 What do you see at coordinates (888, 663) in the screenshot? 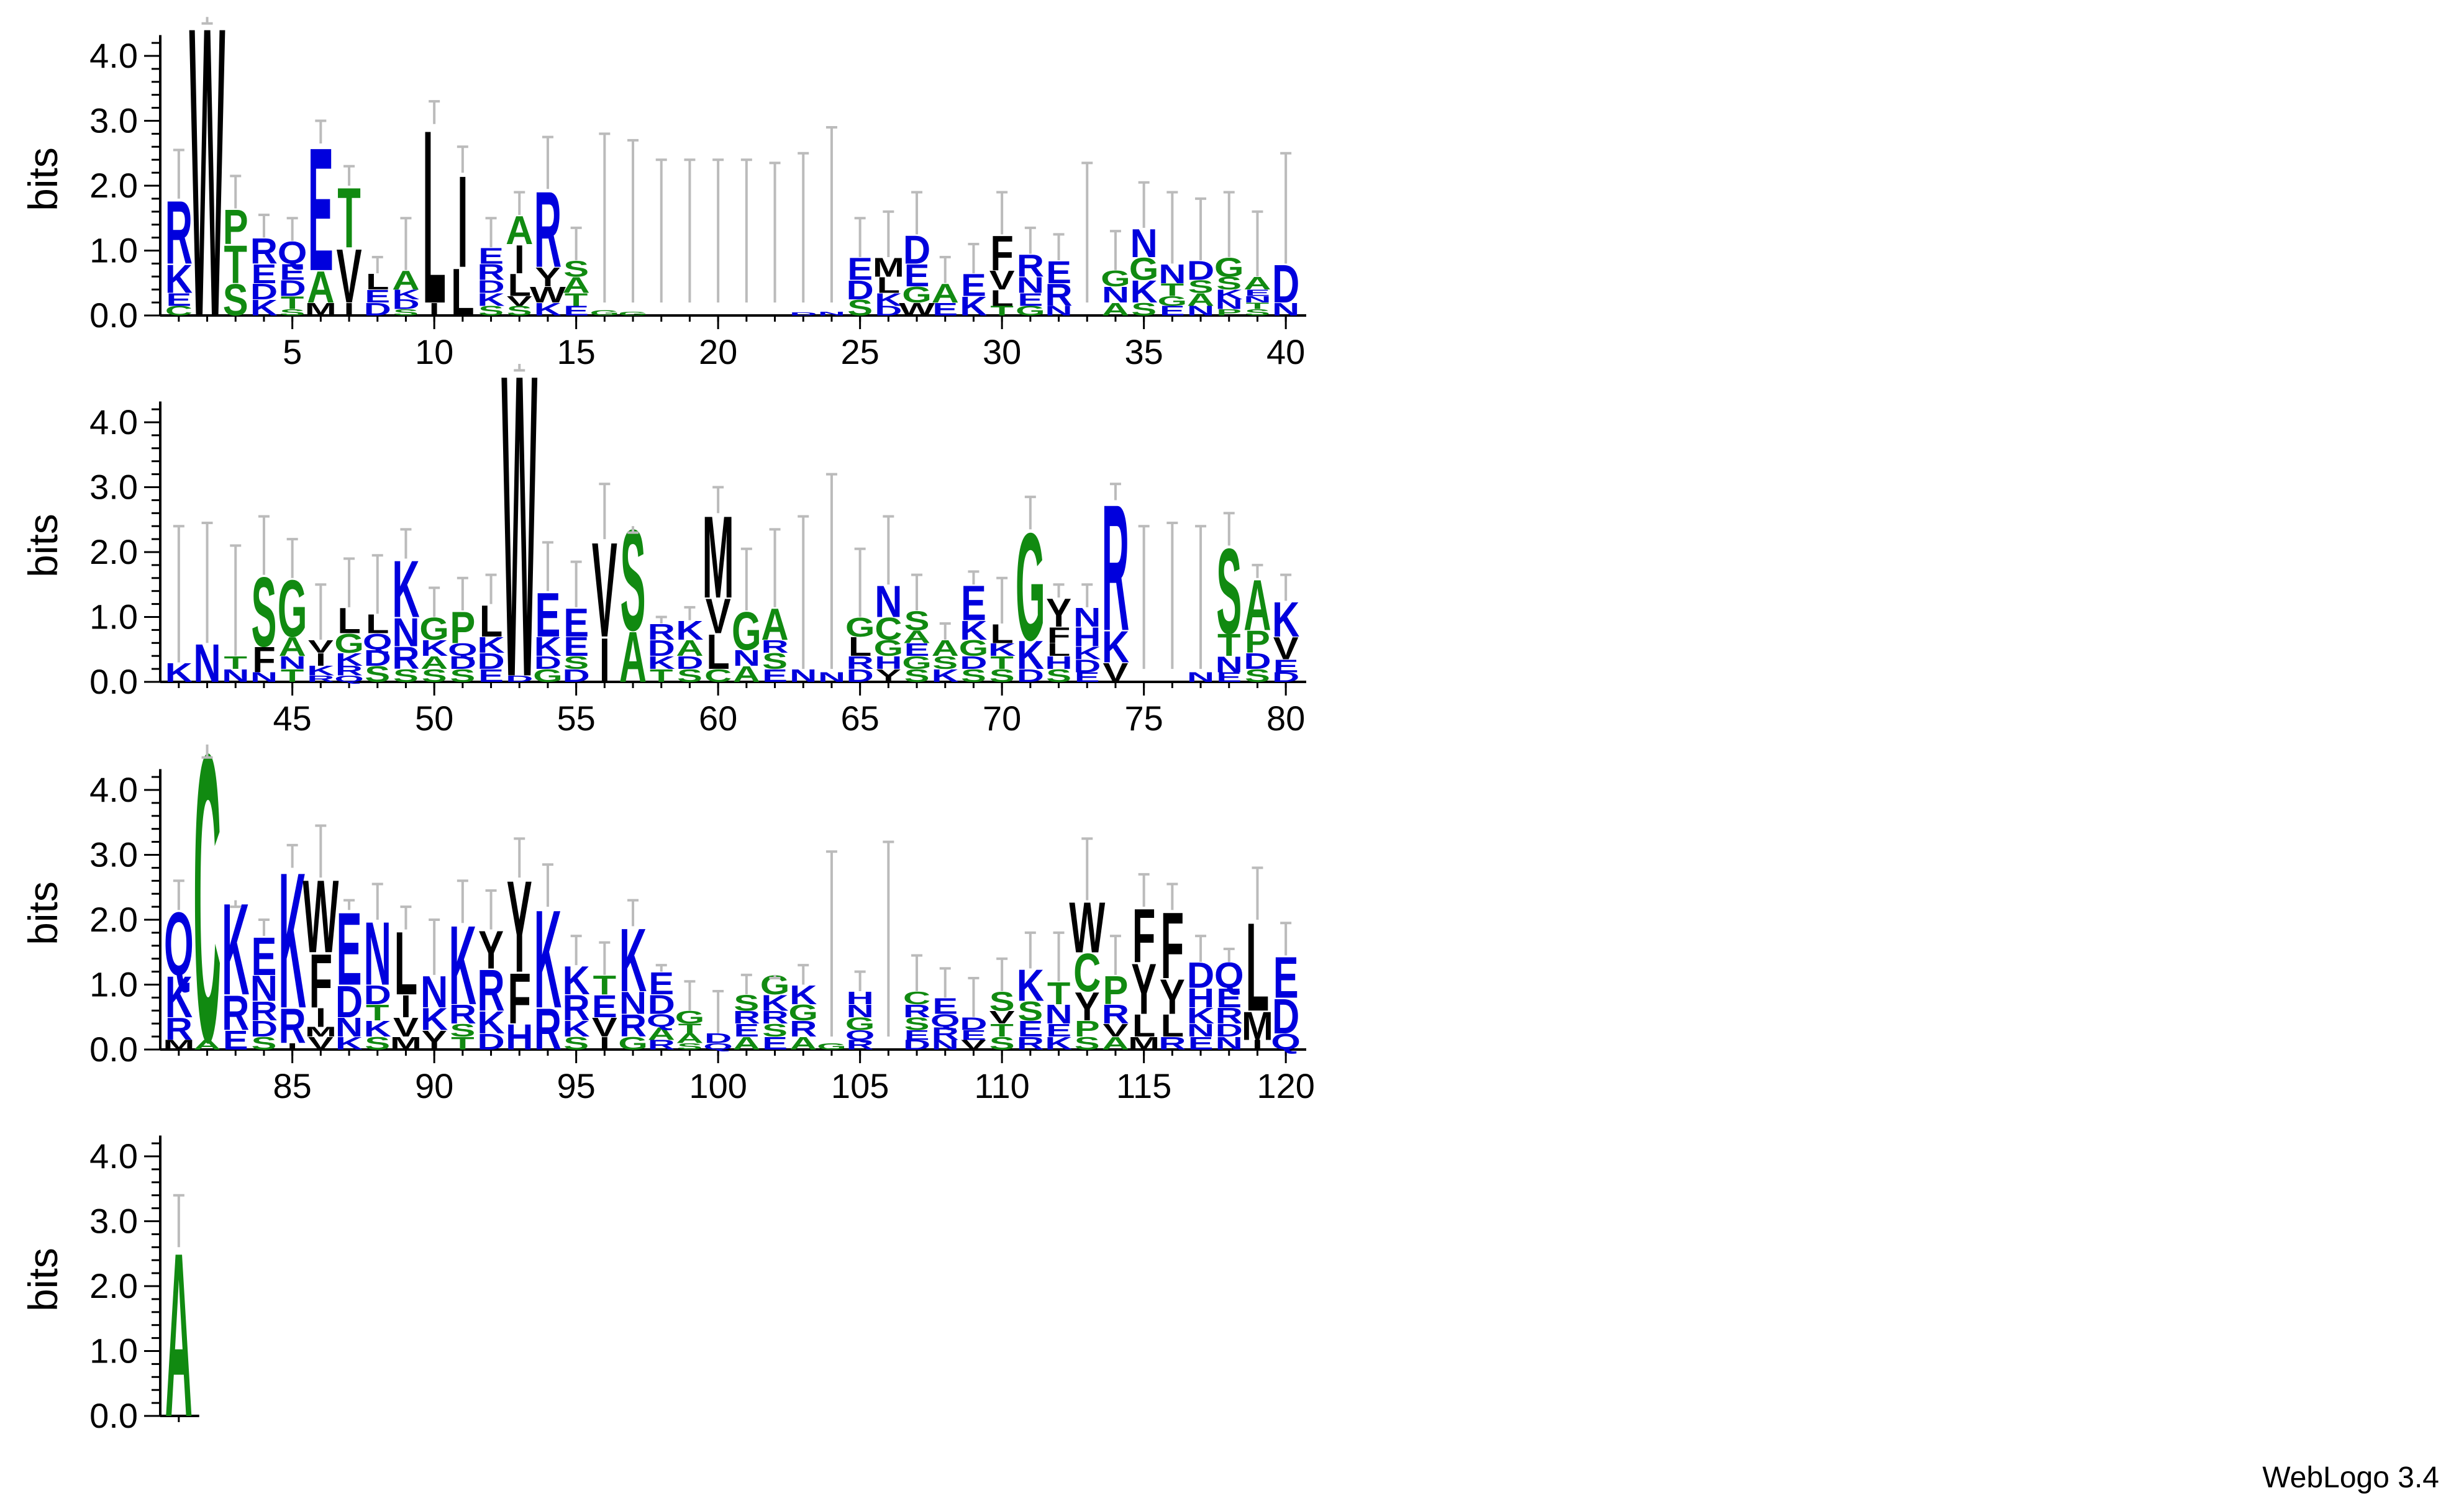
I see `logo-letter-H: H` at bounding box center [888, 663].